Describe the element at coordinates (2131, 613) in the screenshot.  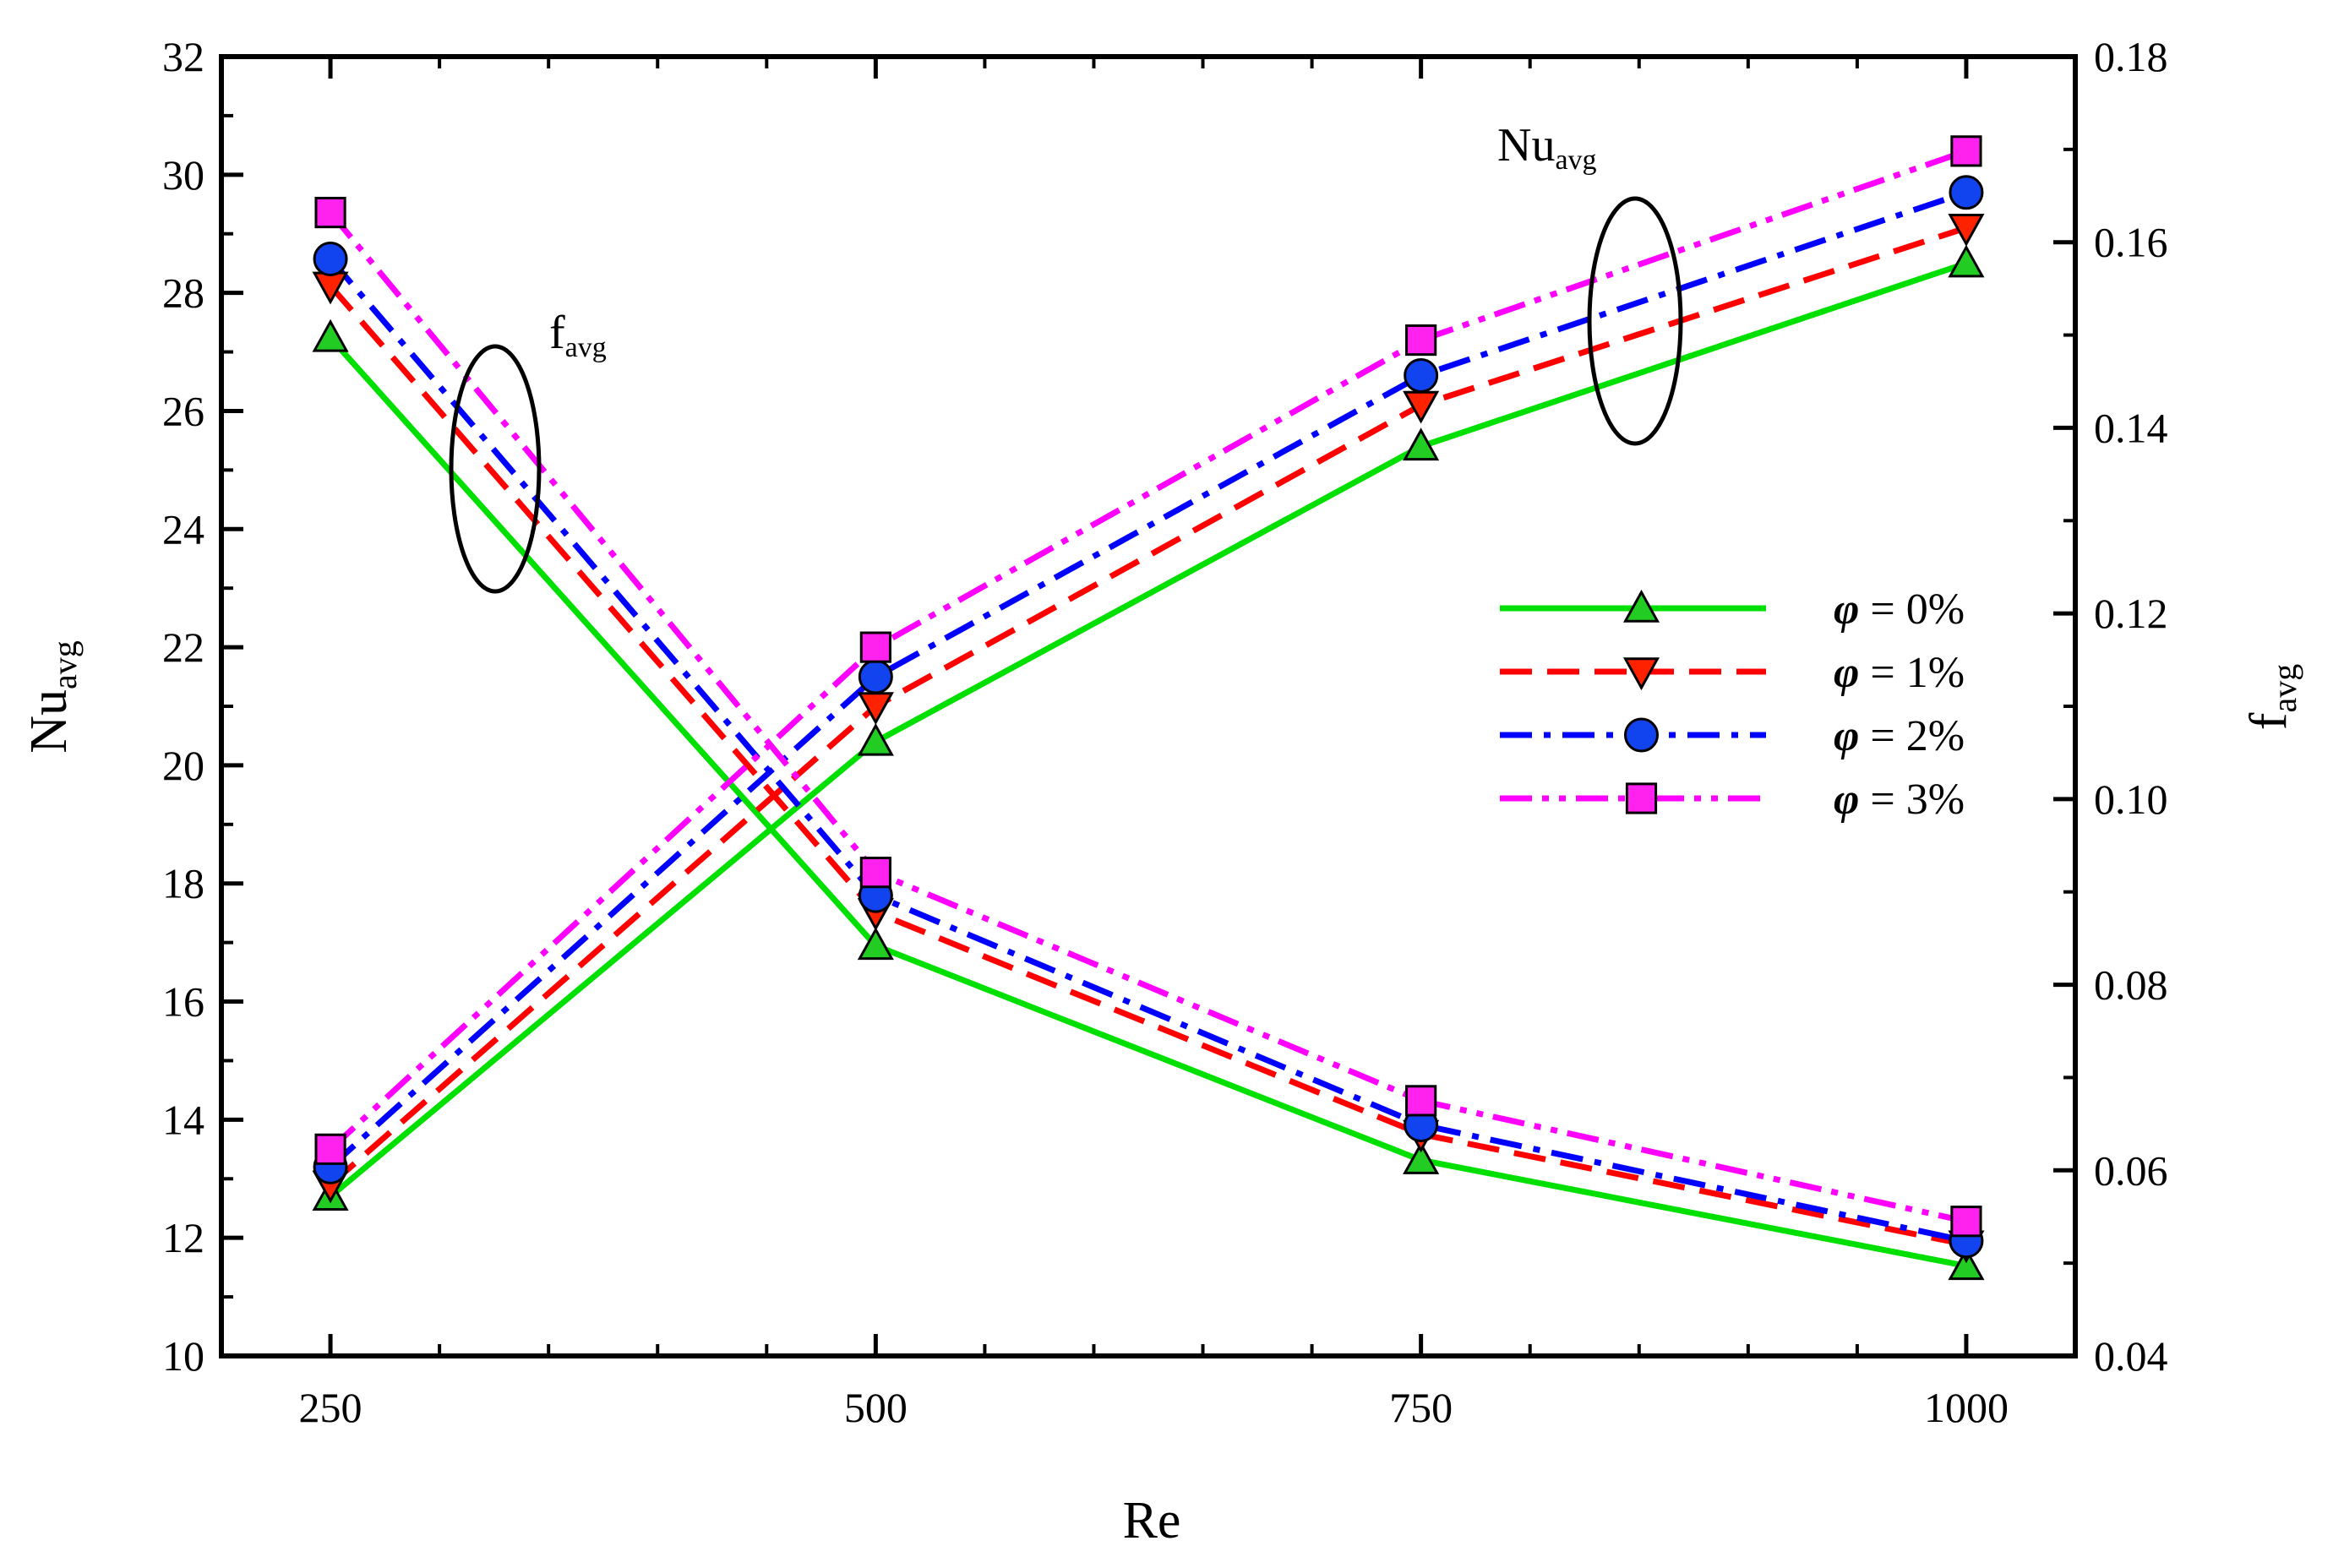
I see `right-tick-label: 0.12` at that location.